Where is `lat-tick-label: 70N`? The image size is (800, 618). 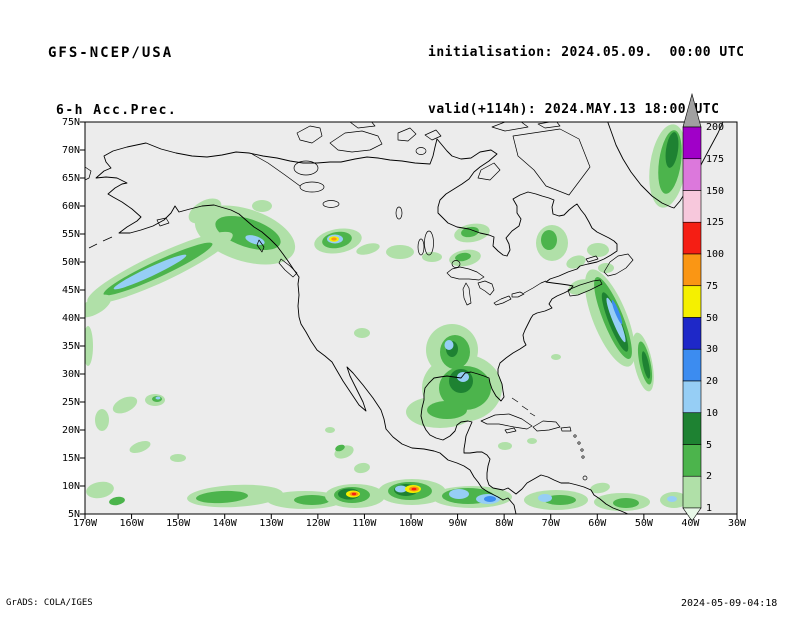
lat-tick-label: 70N is located at coordinates (70, 150).